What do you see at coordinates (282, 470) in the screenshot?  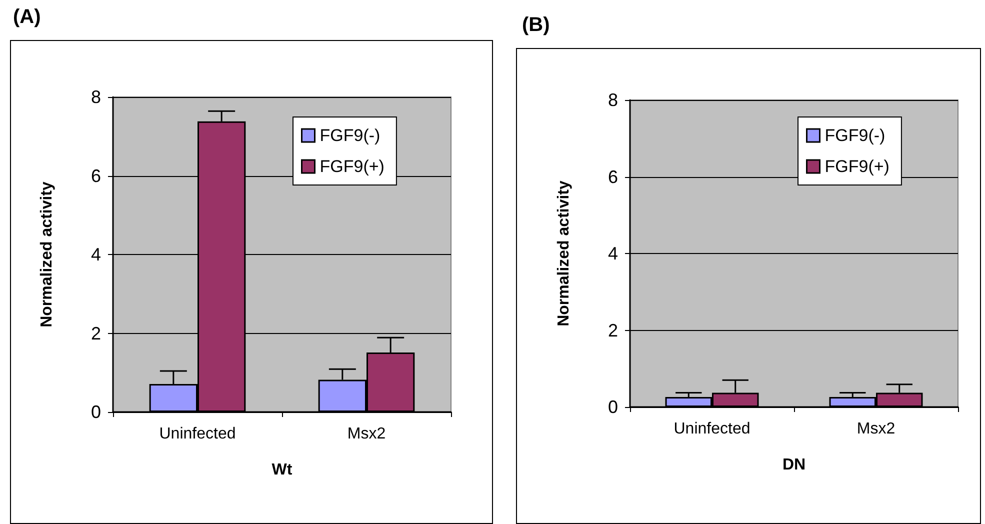 I see `x-axis-title: Wt` at bounding box center [282, 470].